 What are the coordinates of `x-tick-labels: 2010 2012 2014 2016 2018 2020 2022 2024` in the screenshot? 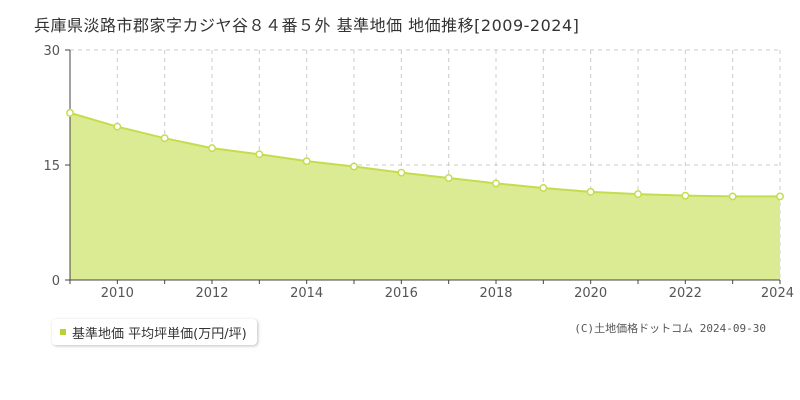 It's located at (447, 293).